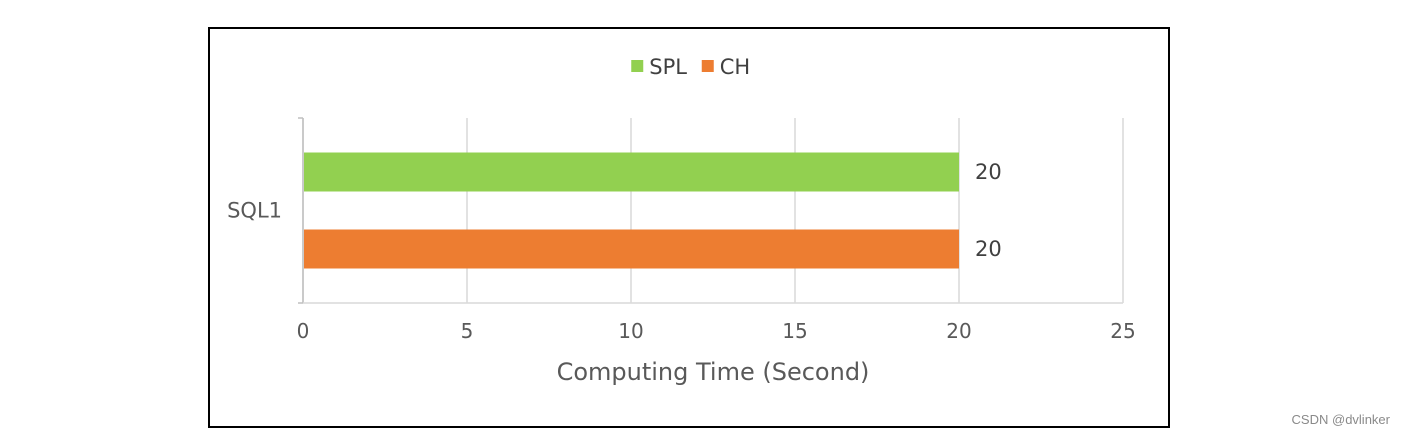 The width and height of the screenshot is (1406, 433). I want to click on data-label-ch: 20, so click(988, 249).